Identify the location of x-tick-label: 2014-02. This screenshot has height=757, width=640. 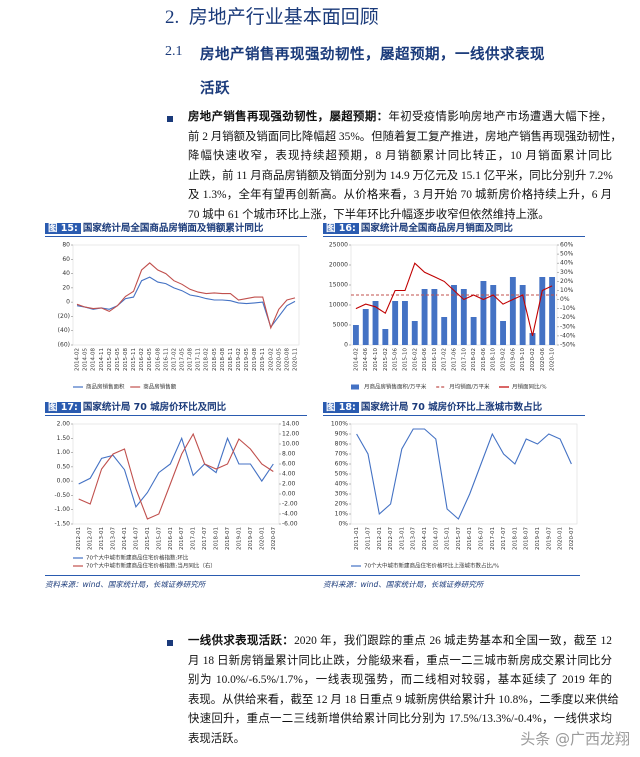
(78, 359).